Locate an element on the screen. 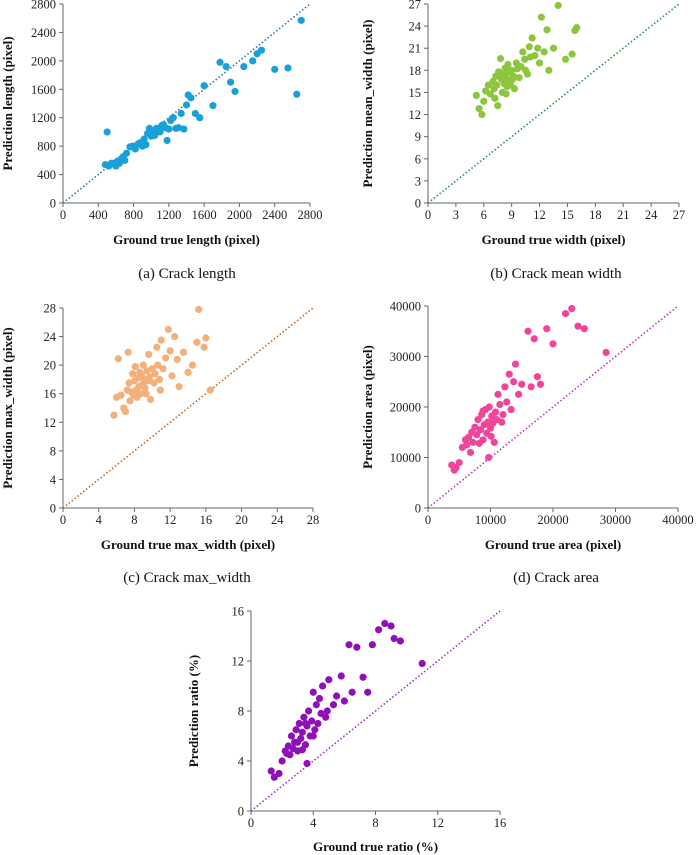  chart-caption: (d) Crack area is located at coordinates (556, 578).